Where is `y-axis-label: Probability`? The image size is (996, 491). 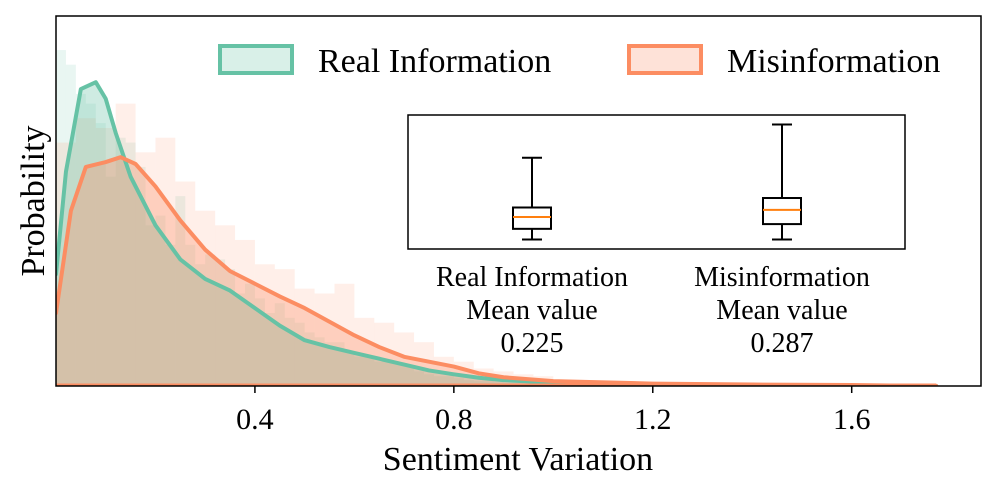
y-axis-label: Probability is located at coordinates (33, 200).